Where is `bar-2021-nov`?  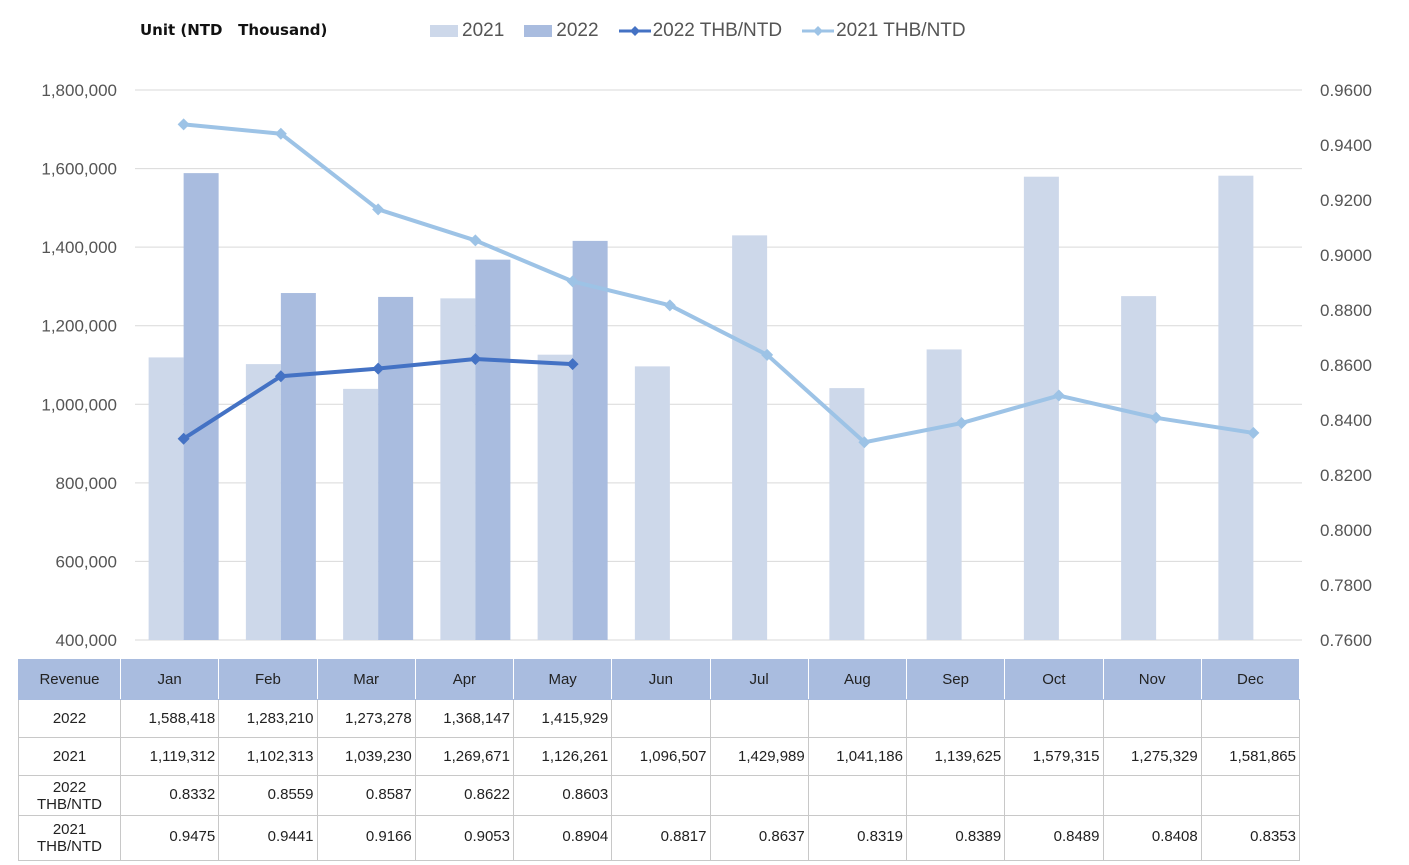 bar-2021-nov is located at coordinates (1139, 468).